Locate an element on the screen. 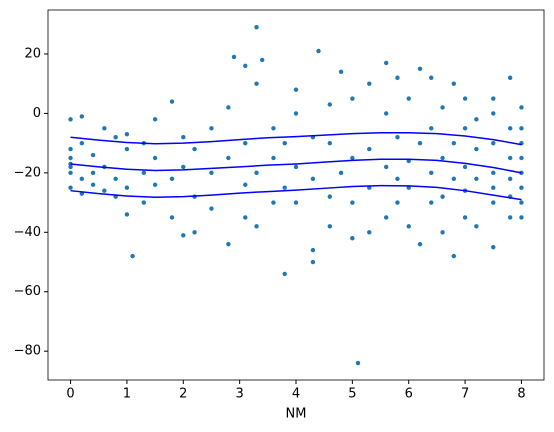  x-tick-label: 8 is located at coordinates (521, 394).